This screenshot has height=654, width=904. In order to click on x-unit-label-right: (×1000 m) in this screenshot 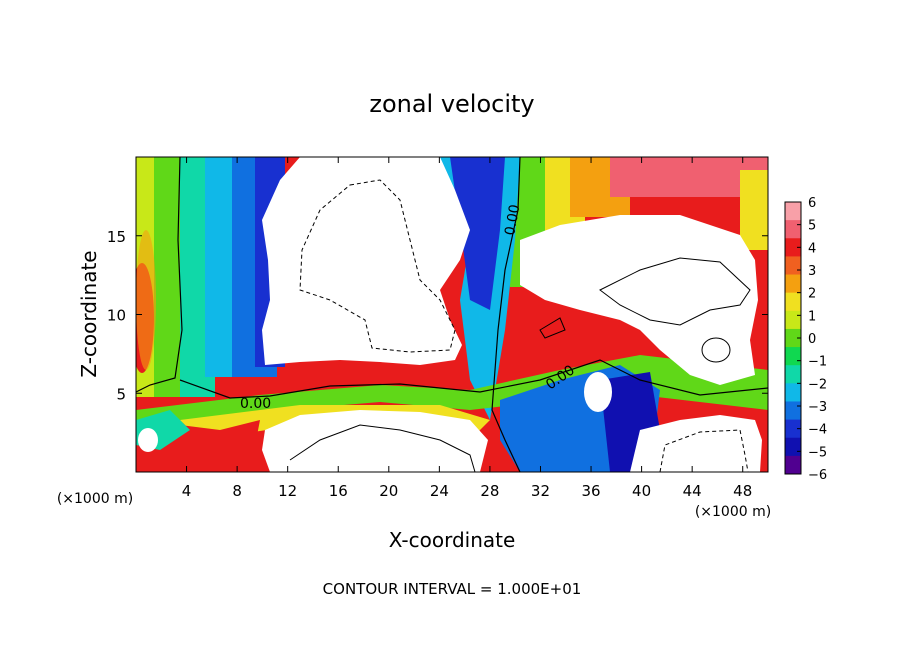, I will do `click(733, 512)`.